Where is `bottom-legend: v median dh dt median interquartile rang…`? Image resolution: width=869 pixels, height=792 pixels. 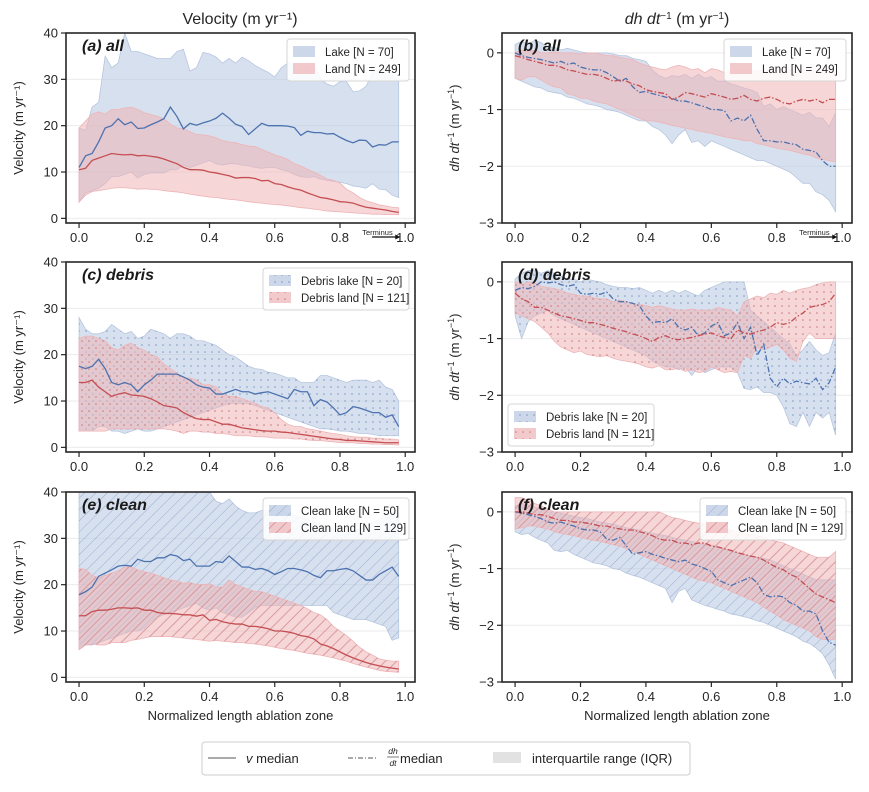
bottom-legend: v median dh dt median interquartile rang… is located at coordinates (446, 758).